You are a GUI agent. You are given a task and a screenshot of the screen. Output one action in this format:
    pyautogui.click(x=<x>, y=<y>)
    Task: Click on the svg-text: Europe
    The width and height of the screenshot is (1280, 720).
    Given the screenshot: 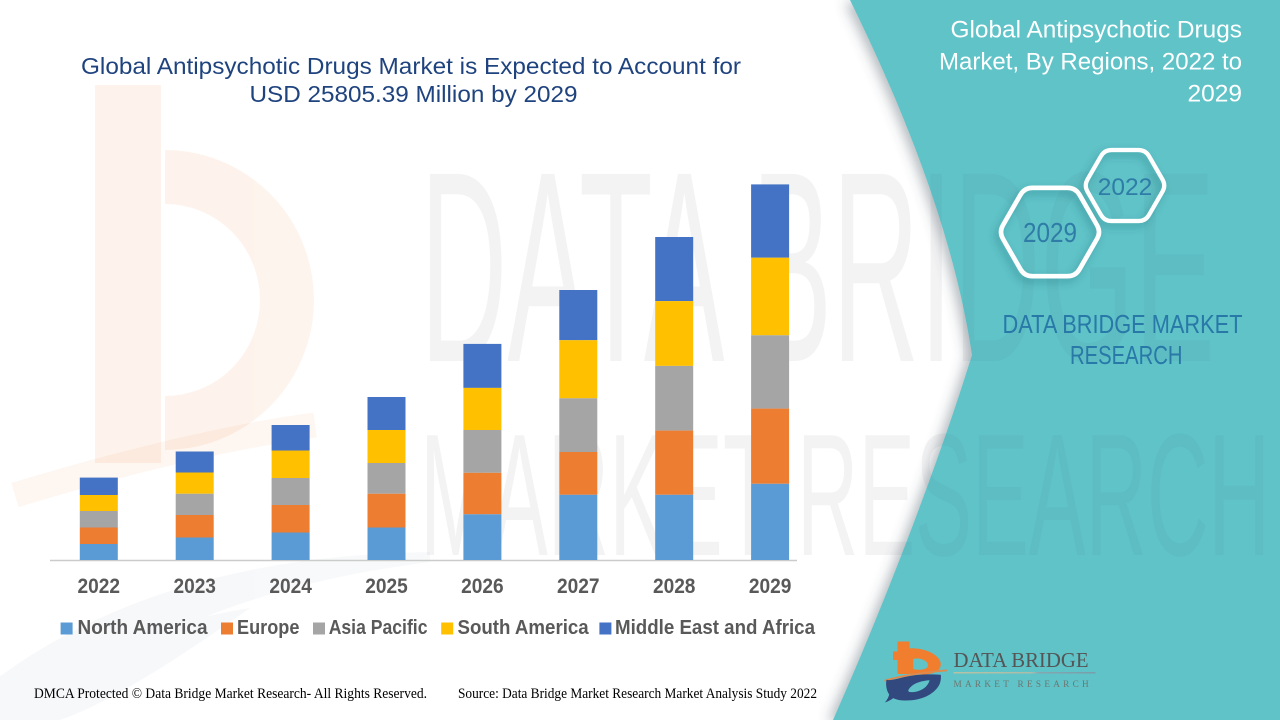 What is the action you would take?
    pyautogui.click(x=268, y=628)
    